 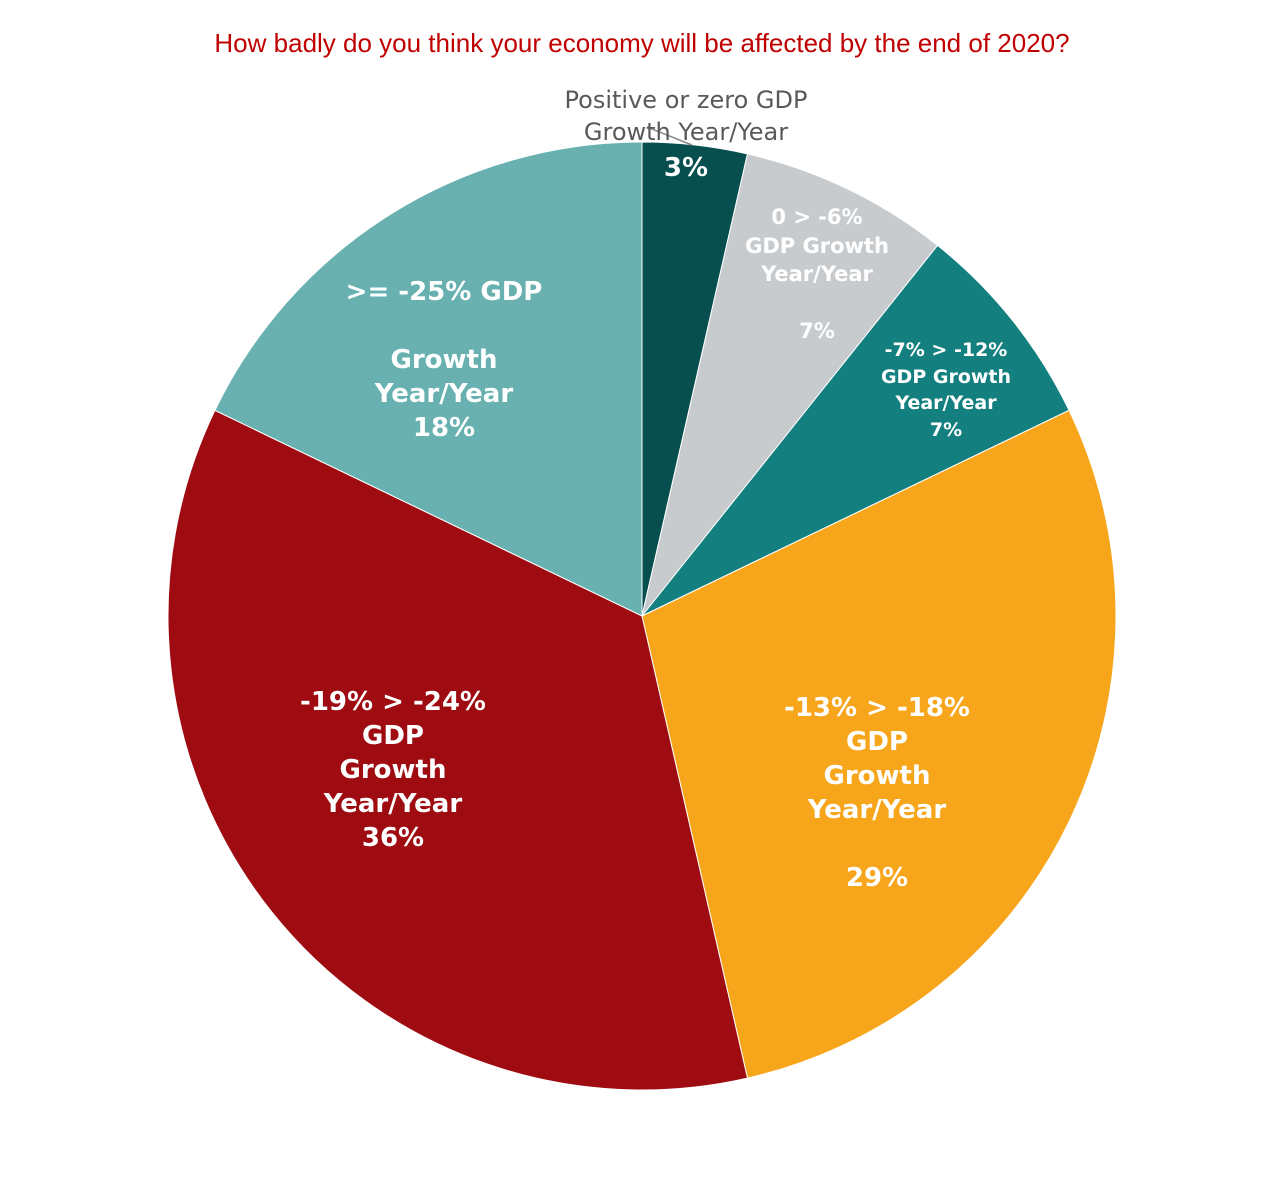 I want to click on leader-line, so click(x=669, y=136).